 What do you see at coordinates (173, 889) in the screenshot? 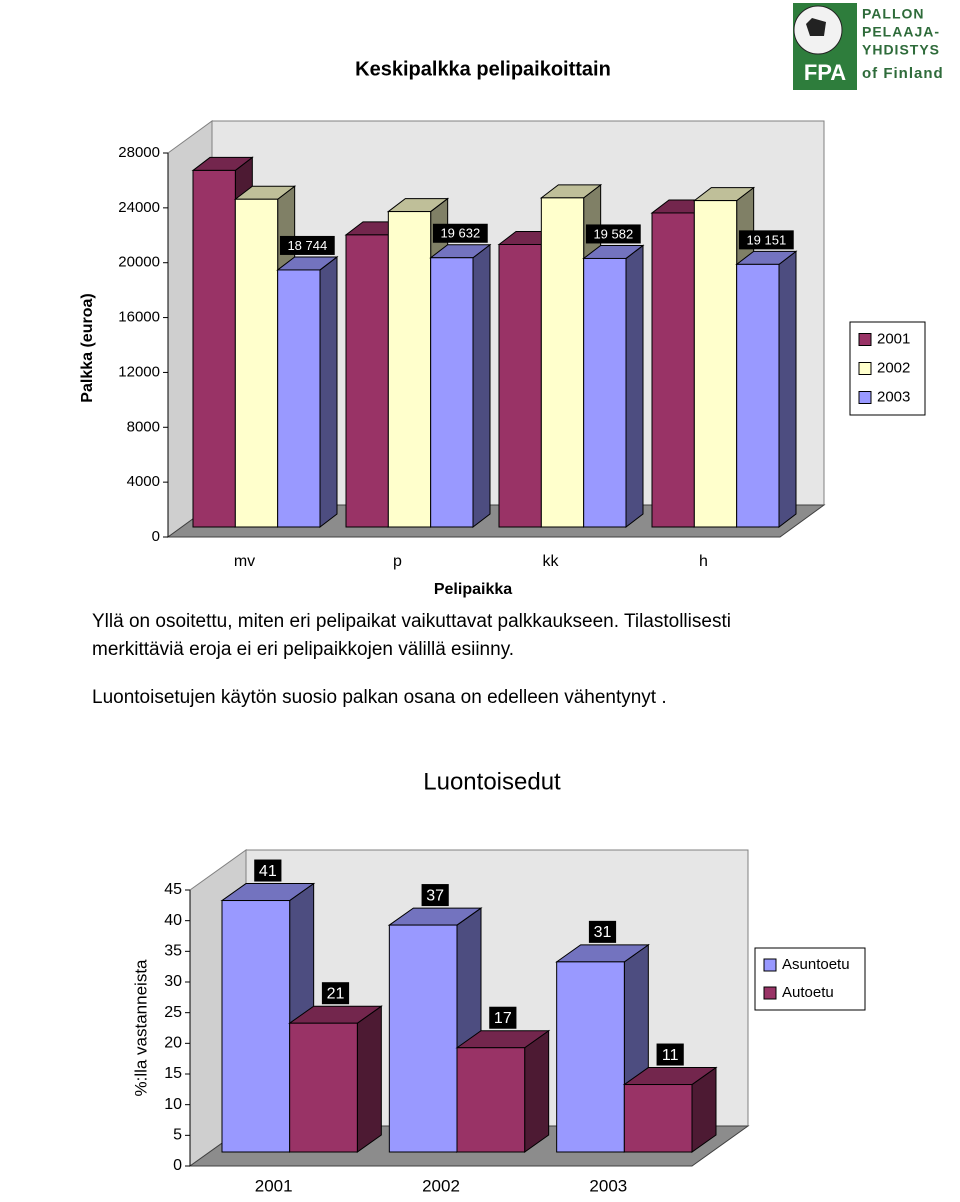
I see `y-tick-label: 45` at bounding box center [173, 889].